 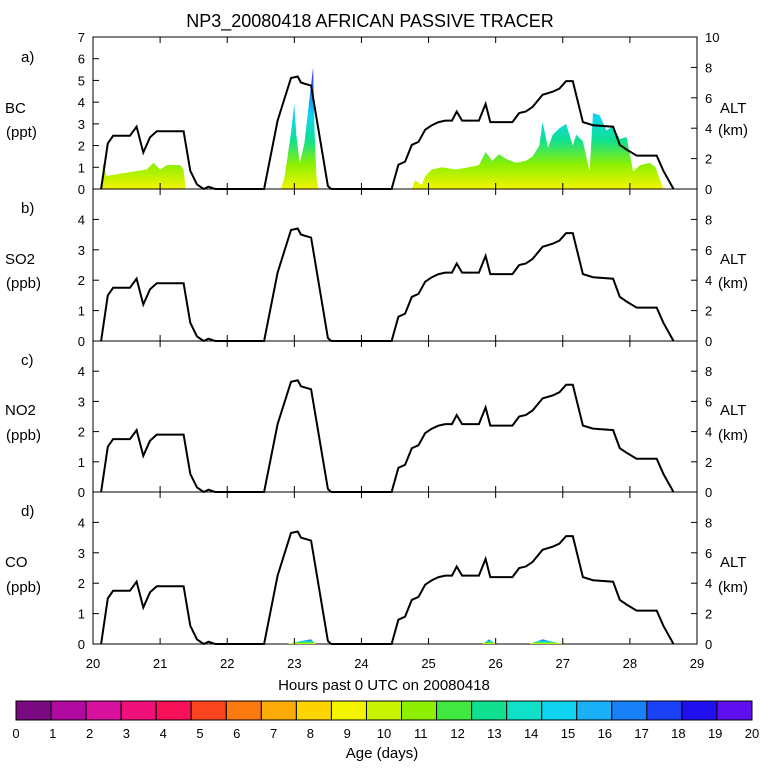 I want to click on panel-b-ytick-label: 2, so click(x=81, y=280).